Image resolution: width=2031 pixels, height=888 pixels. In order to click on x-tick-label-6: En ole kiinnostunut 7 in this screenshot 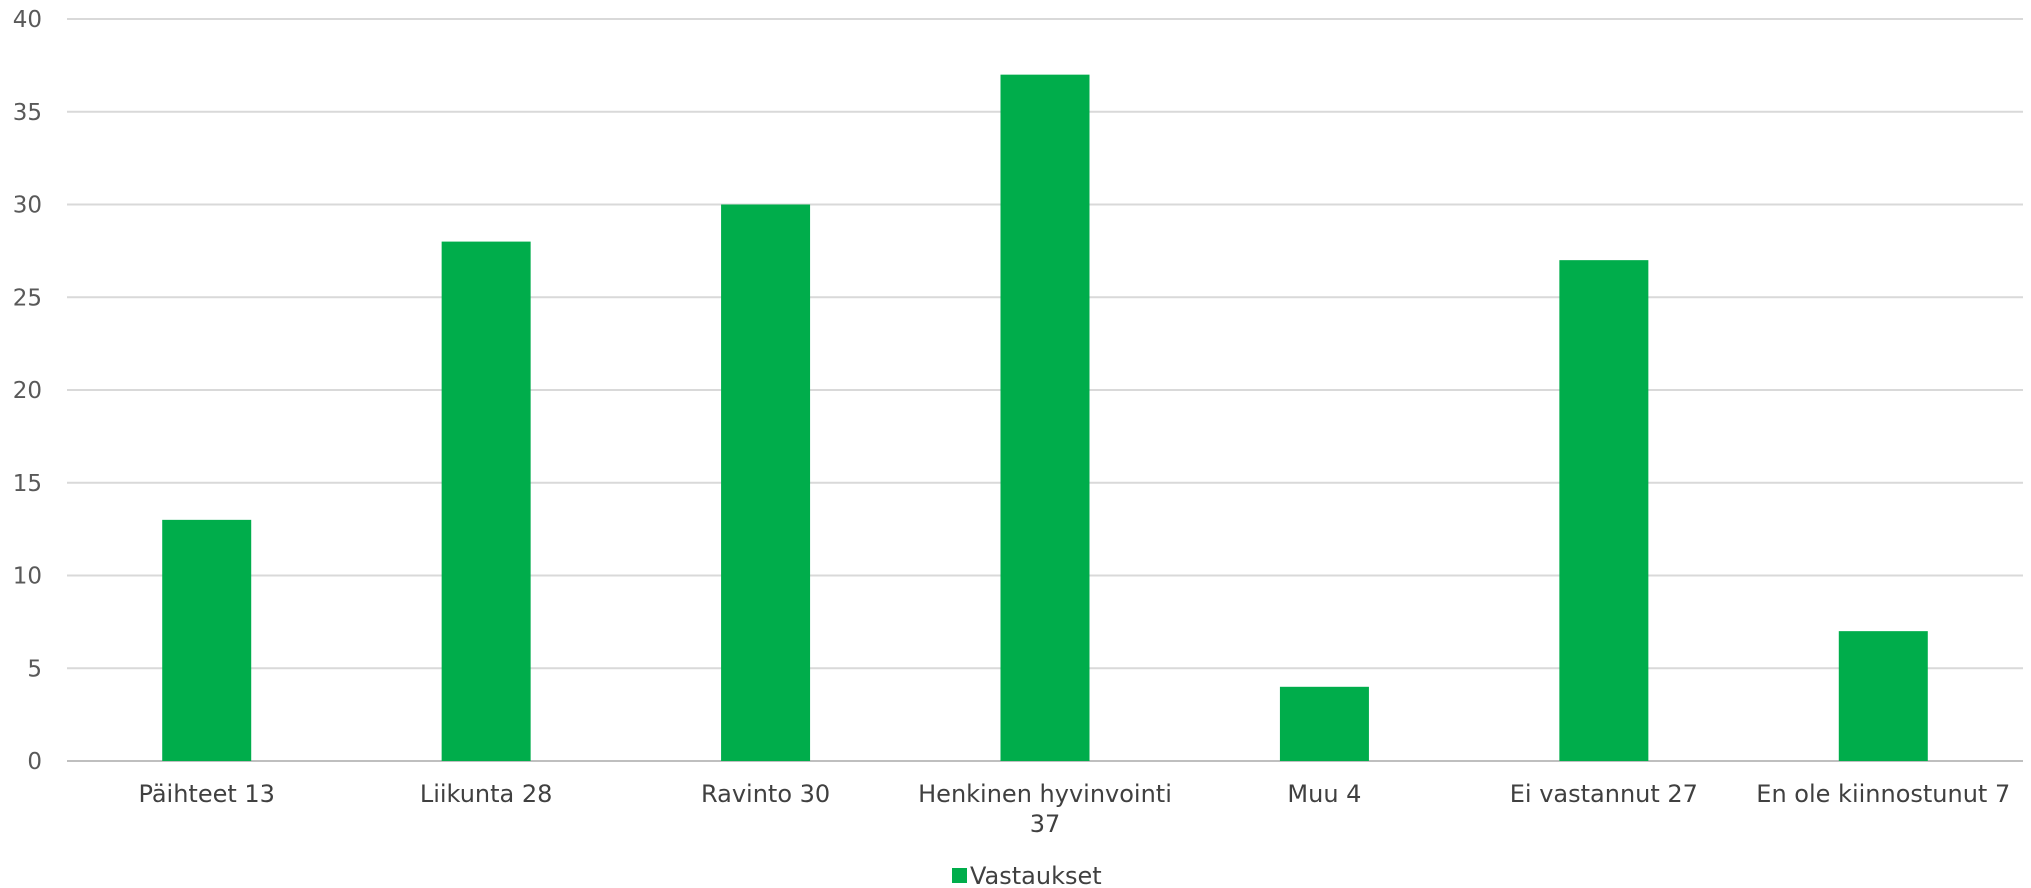, I will do `click(1883, 794)`.